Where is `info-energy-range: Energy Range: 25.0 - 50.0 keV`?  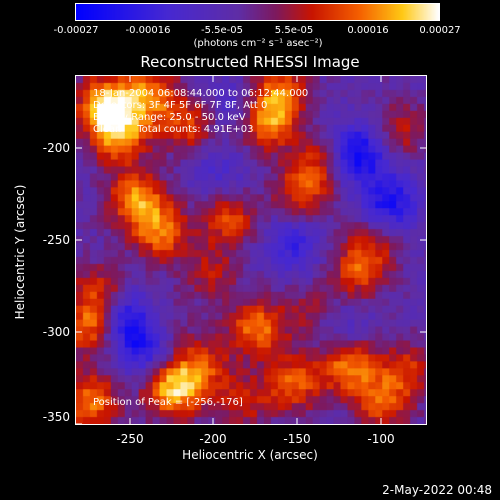
info-energy-range: Energy Range: 25.0 - 50.0 keV is located at coordinates (169, 117).